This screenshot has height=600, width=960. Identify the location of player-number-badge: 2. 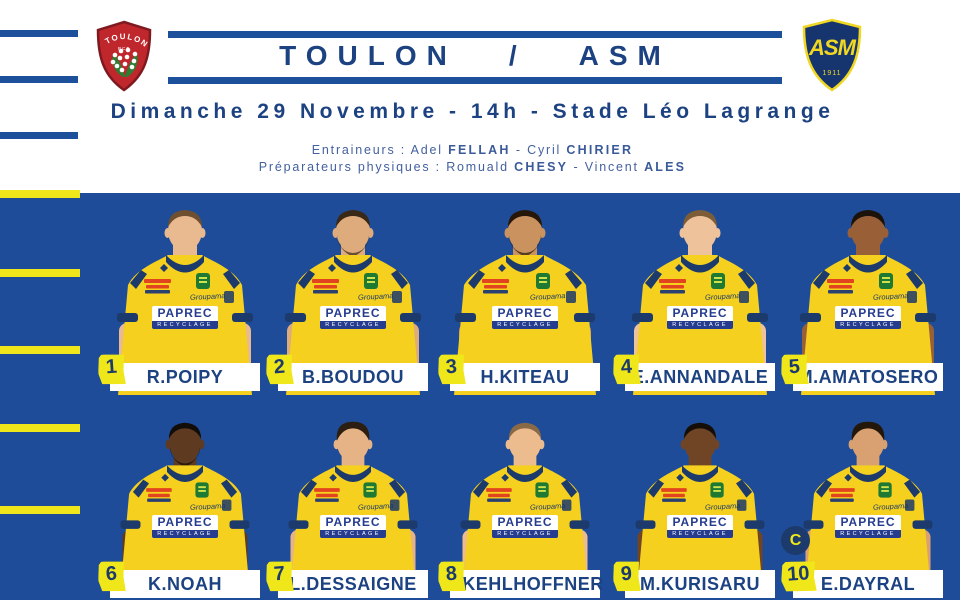
(279, 369).